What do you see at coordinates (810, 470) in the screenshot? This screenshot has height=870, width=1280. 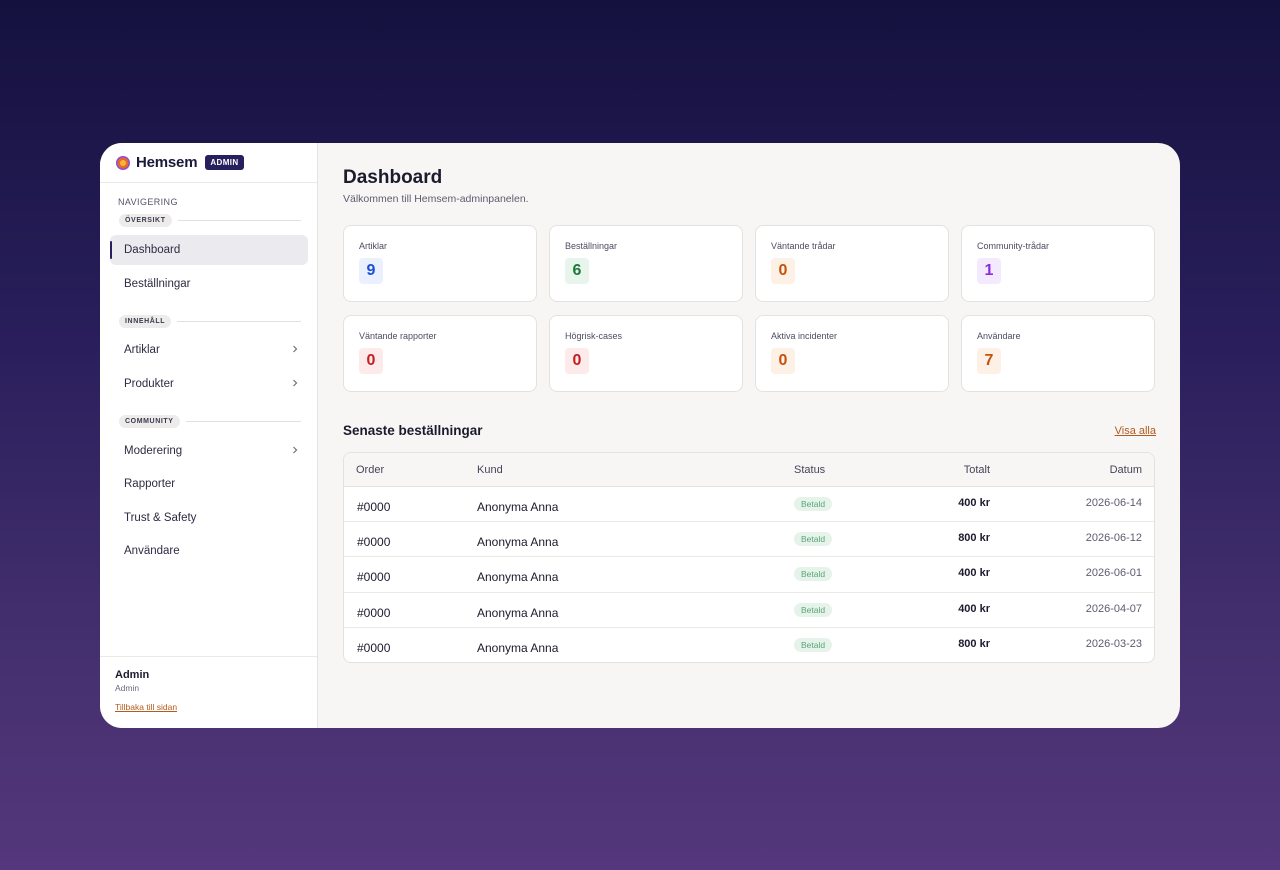 I see `column-header-status: Status` at bounding box center [810, 470].